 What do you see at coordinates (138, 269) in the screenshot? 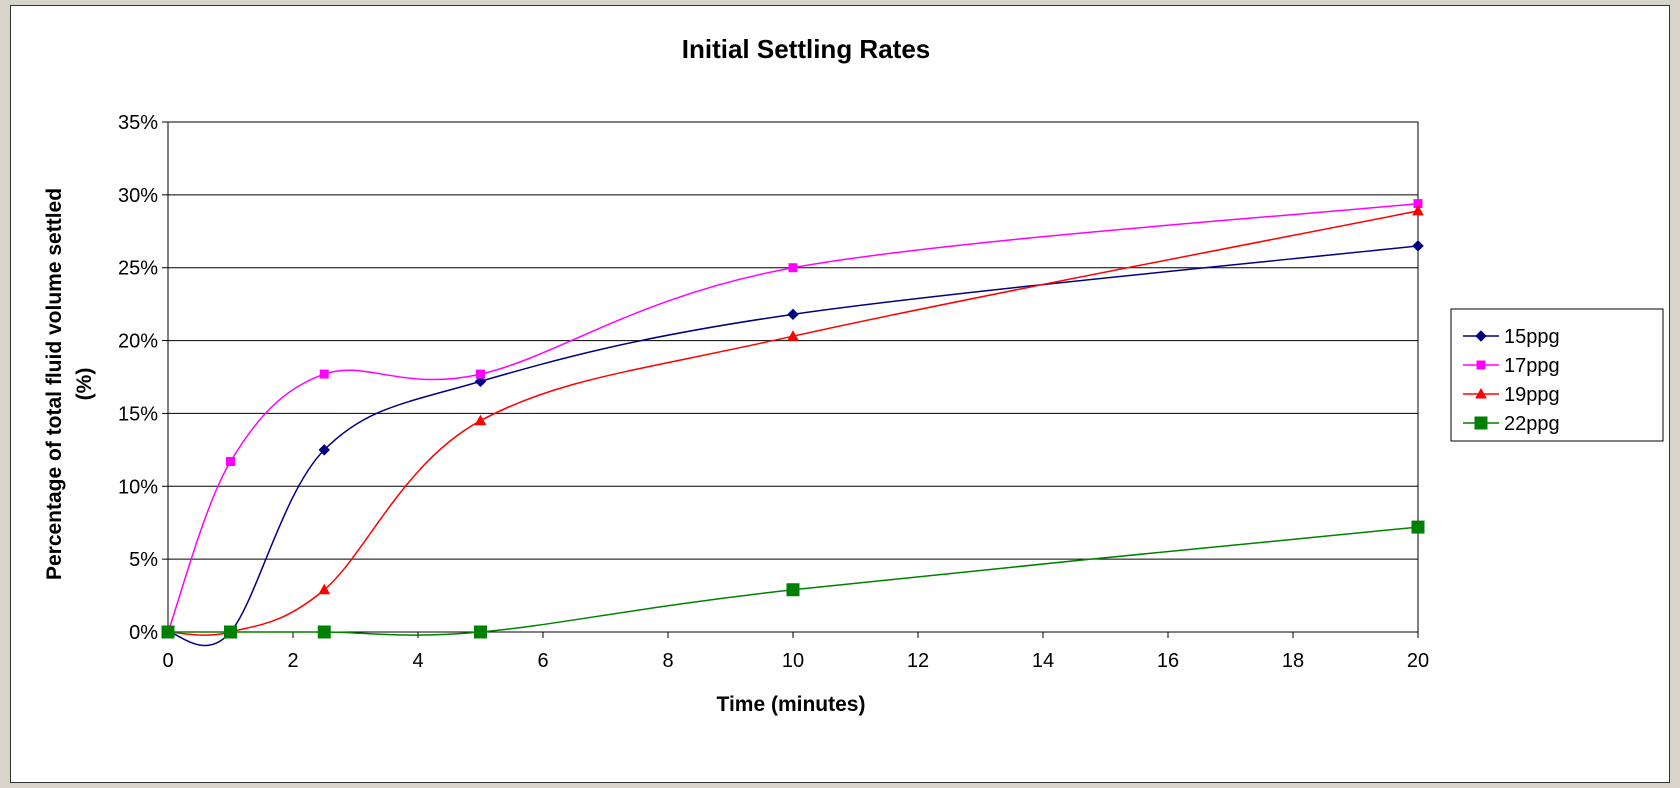
I see `y-tick-label: 25%` at bounding box center [138, 269].